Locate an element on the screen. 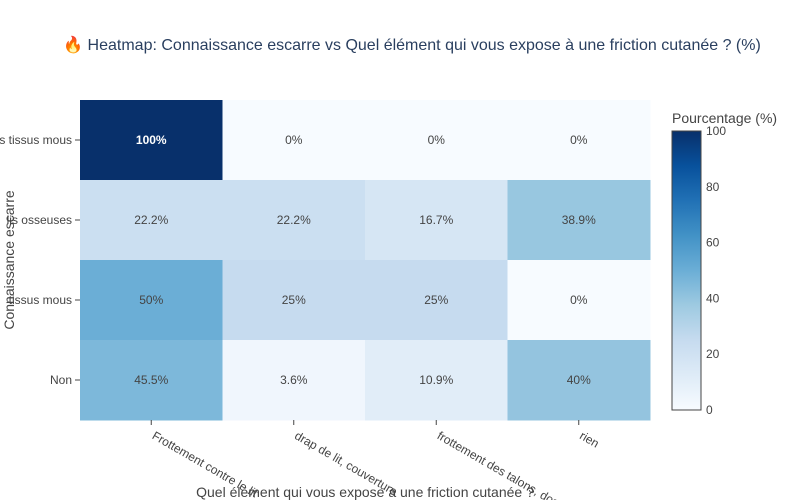 This screenshot has width=800, height=500. y-axis-title: Connaissance escarre is located at coordinates (9, 260).